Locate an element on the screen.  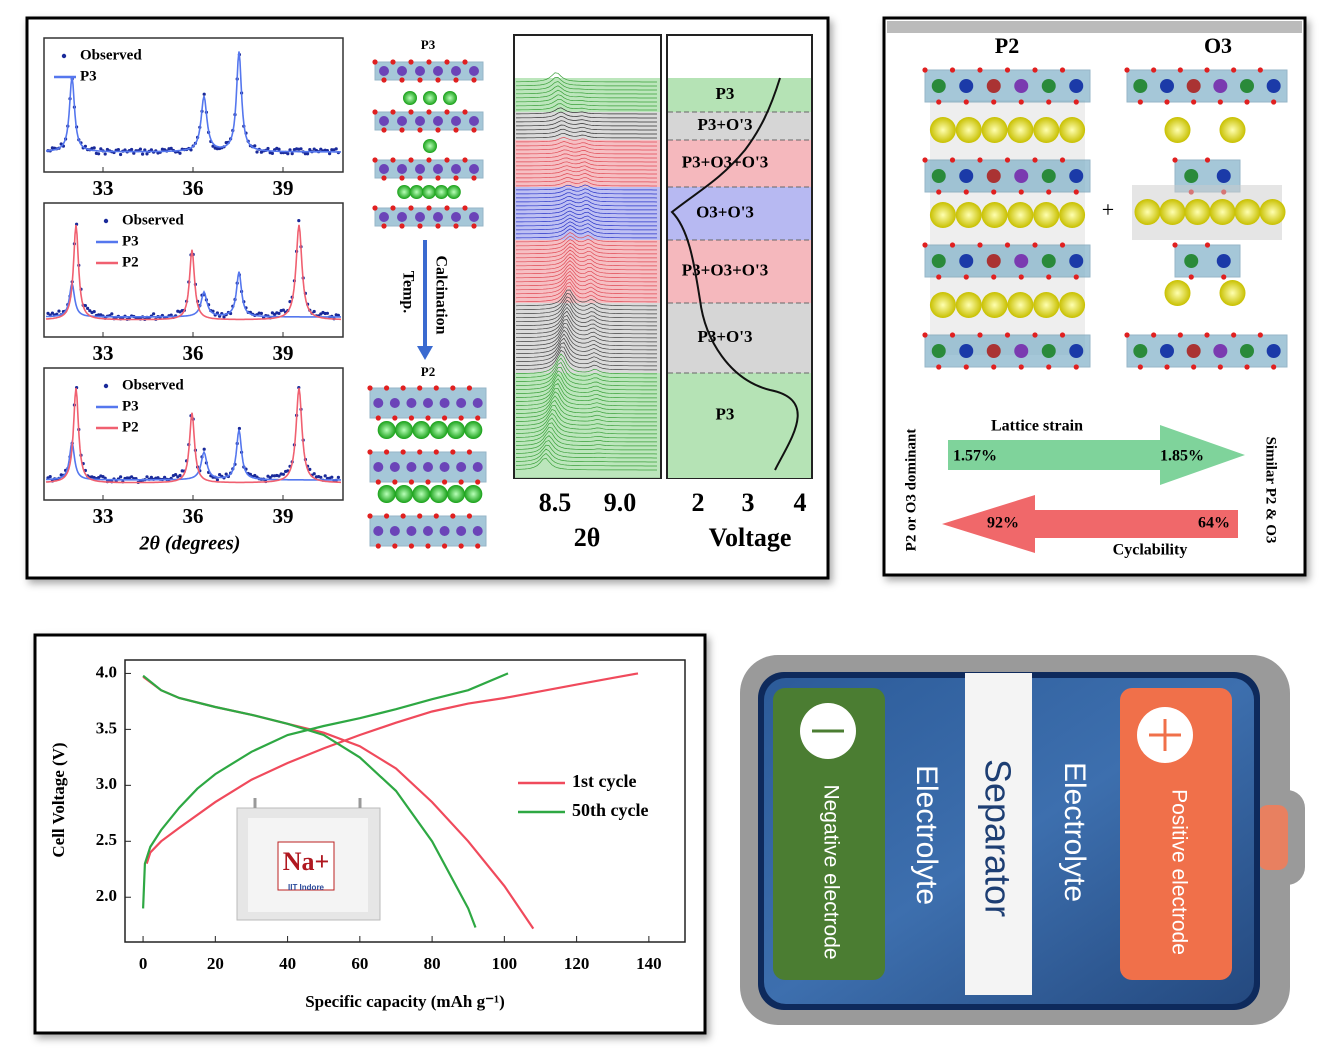
phase-label: P3+O'3 is located at coordinates (724, 124).